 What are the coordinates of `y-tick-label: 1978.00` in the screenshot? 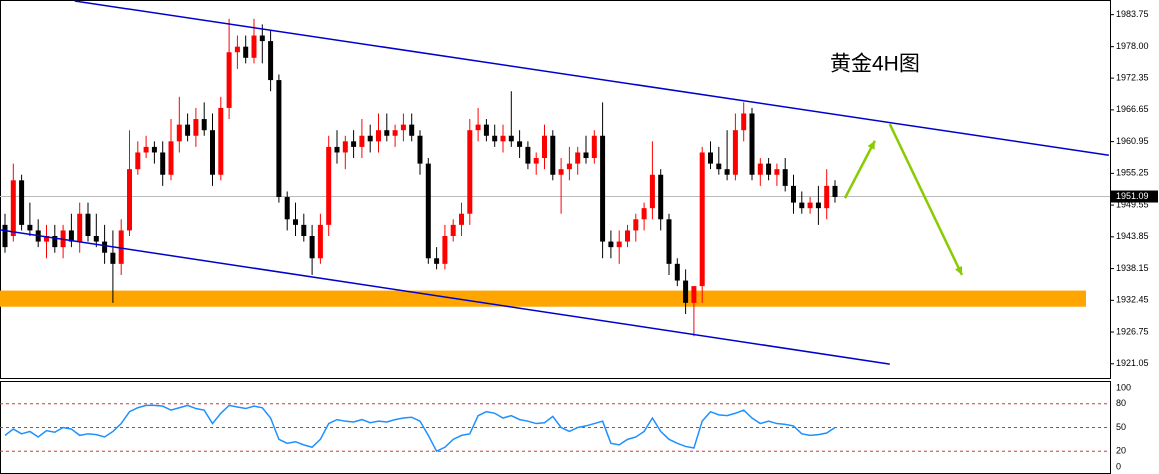 It's located at (1132, 46).